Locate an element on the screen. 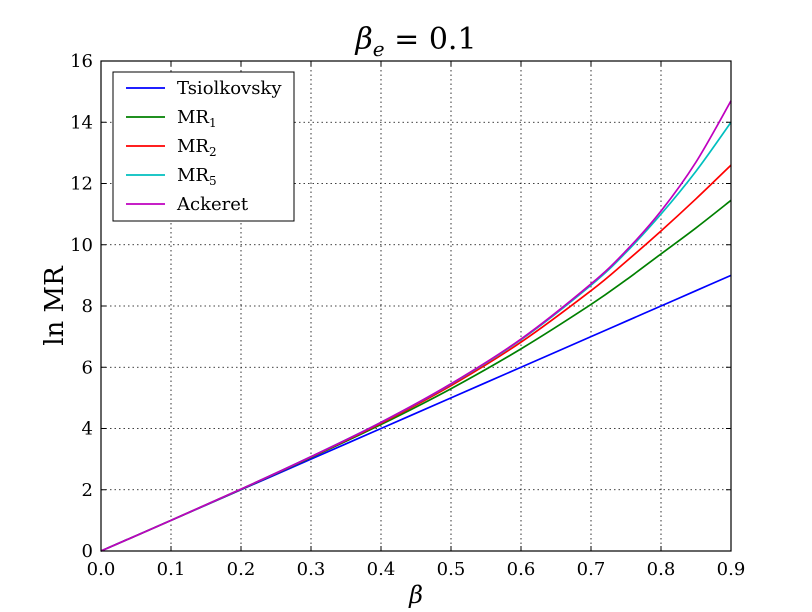  legend-label-main: Tsiolkovsky is located at coordinates (229, 88).